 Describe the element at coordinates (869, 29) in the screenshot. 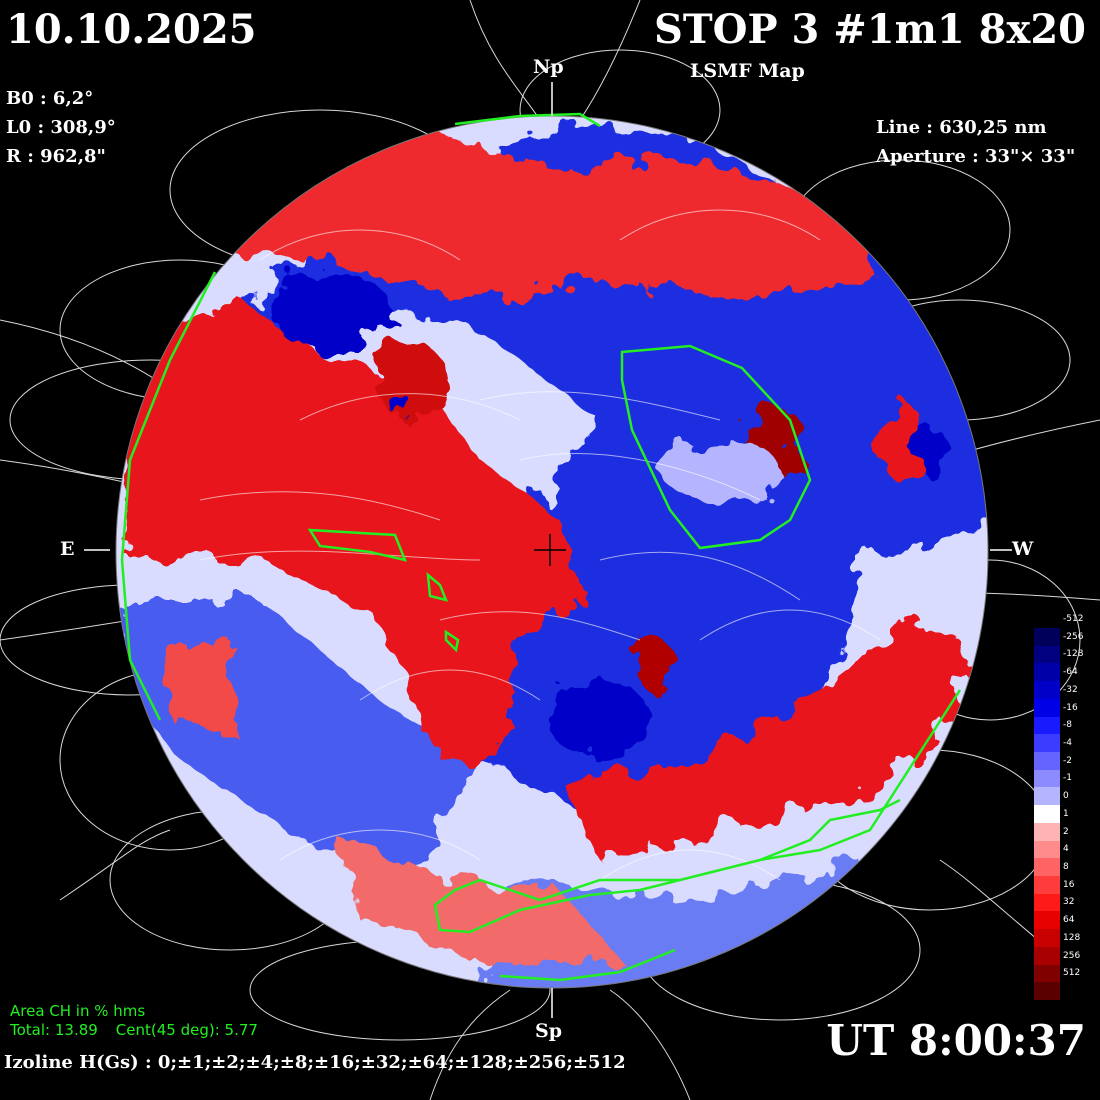

I see `map-title: STOP 3 #1m1 8x20` at that location.